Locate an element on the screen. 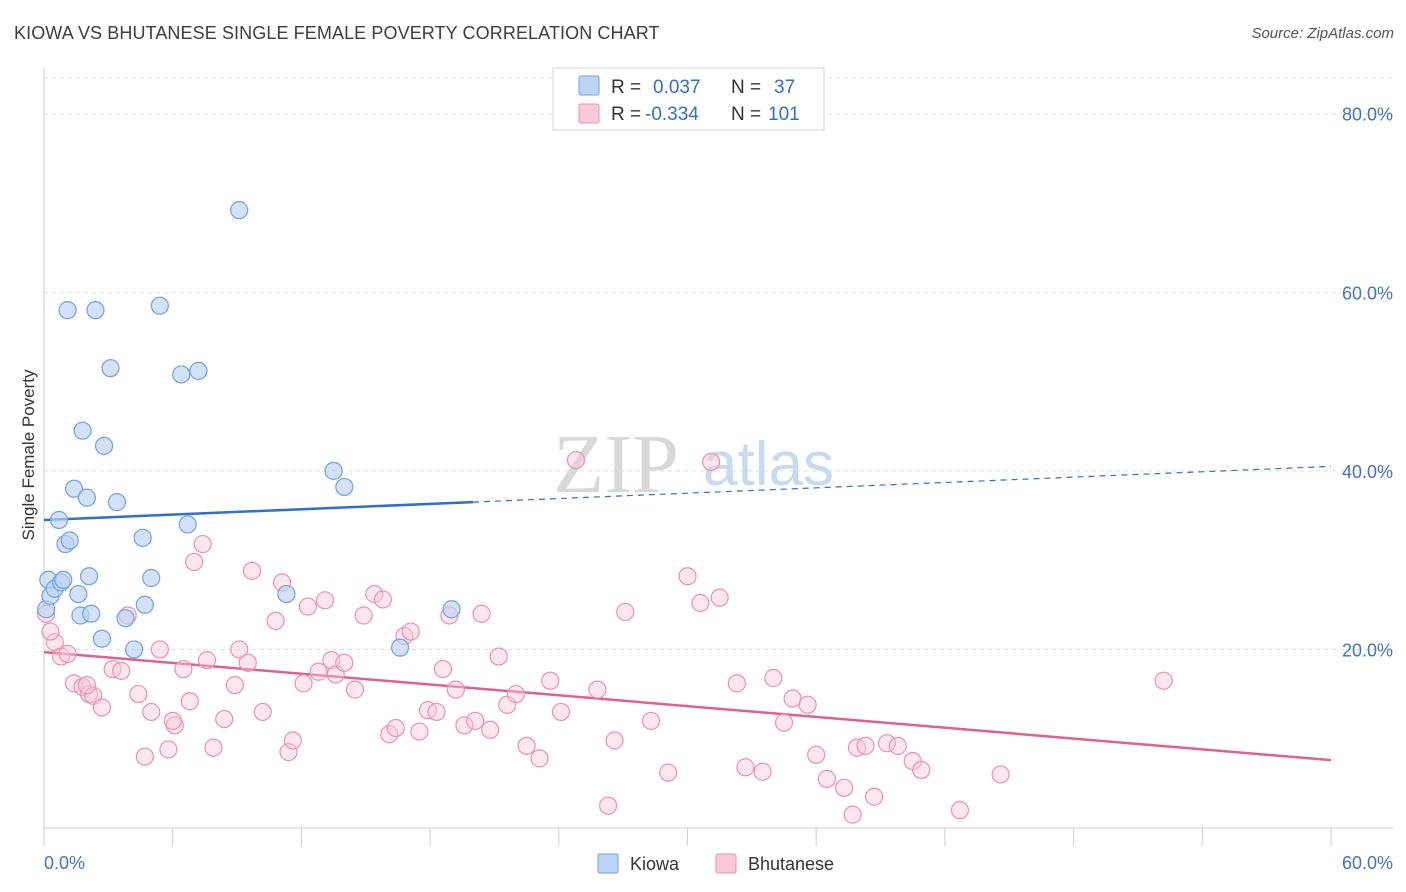  trend-line-kiowa-extension is located at coordinates (902, 484).